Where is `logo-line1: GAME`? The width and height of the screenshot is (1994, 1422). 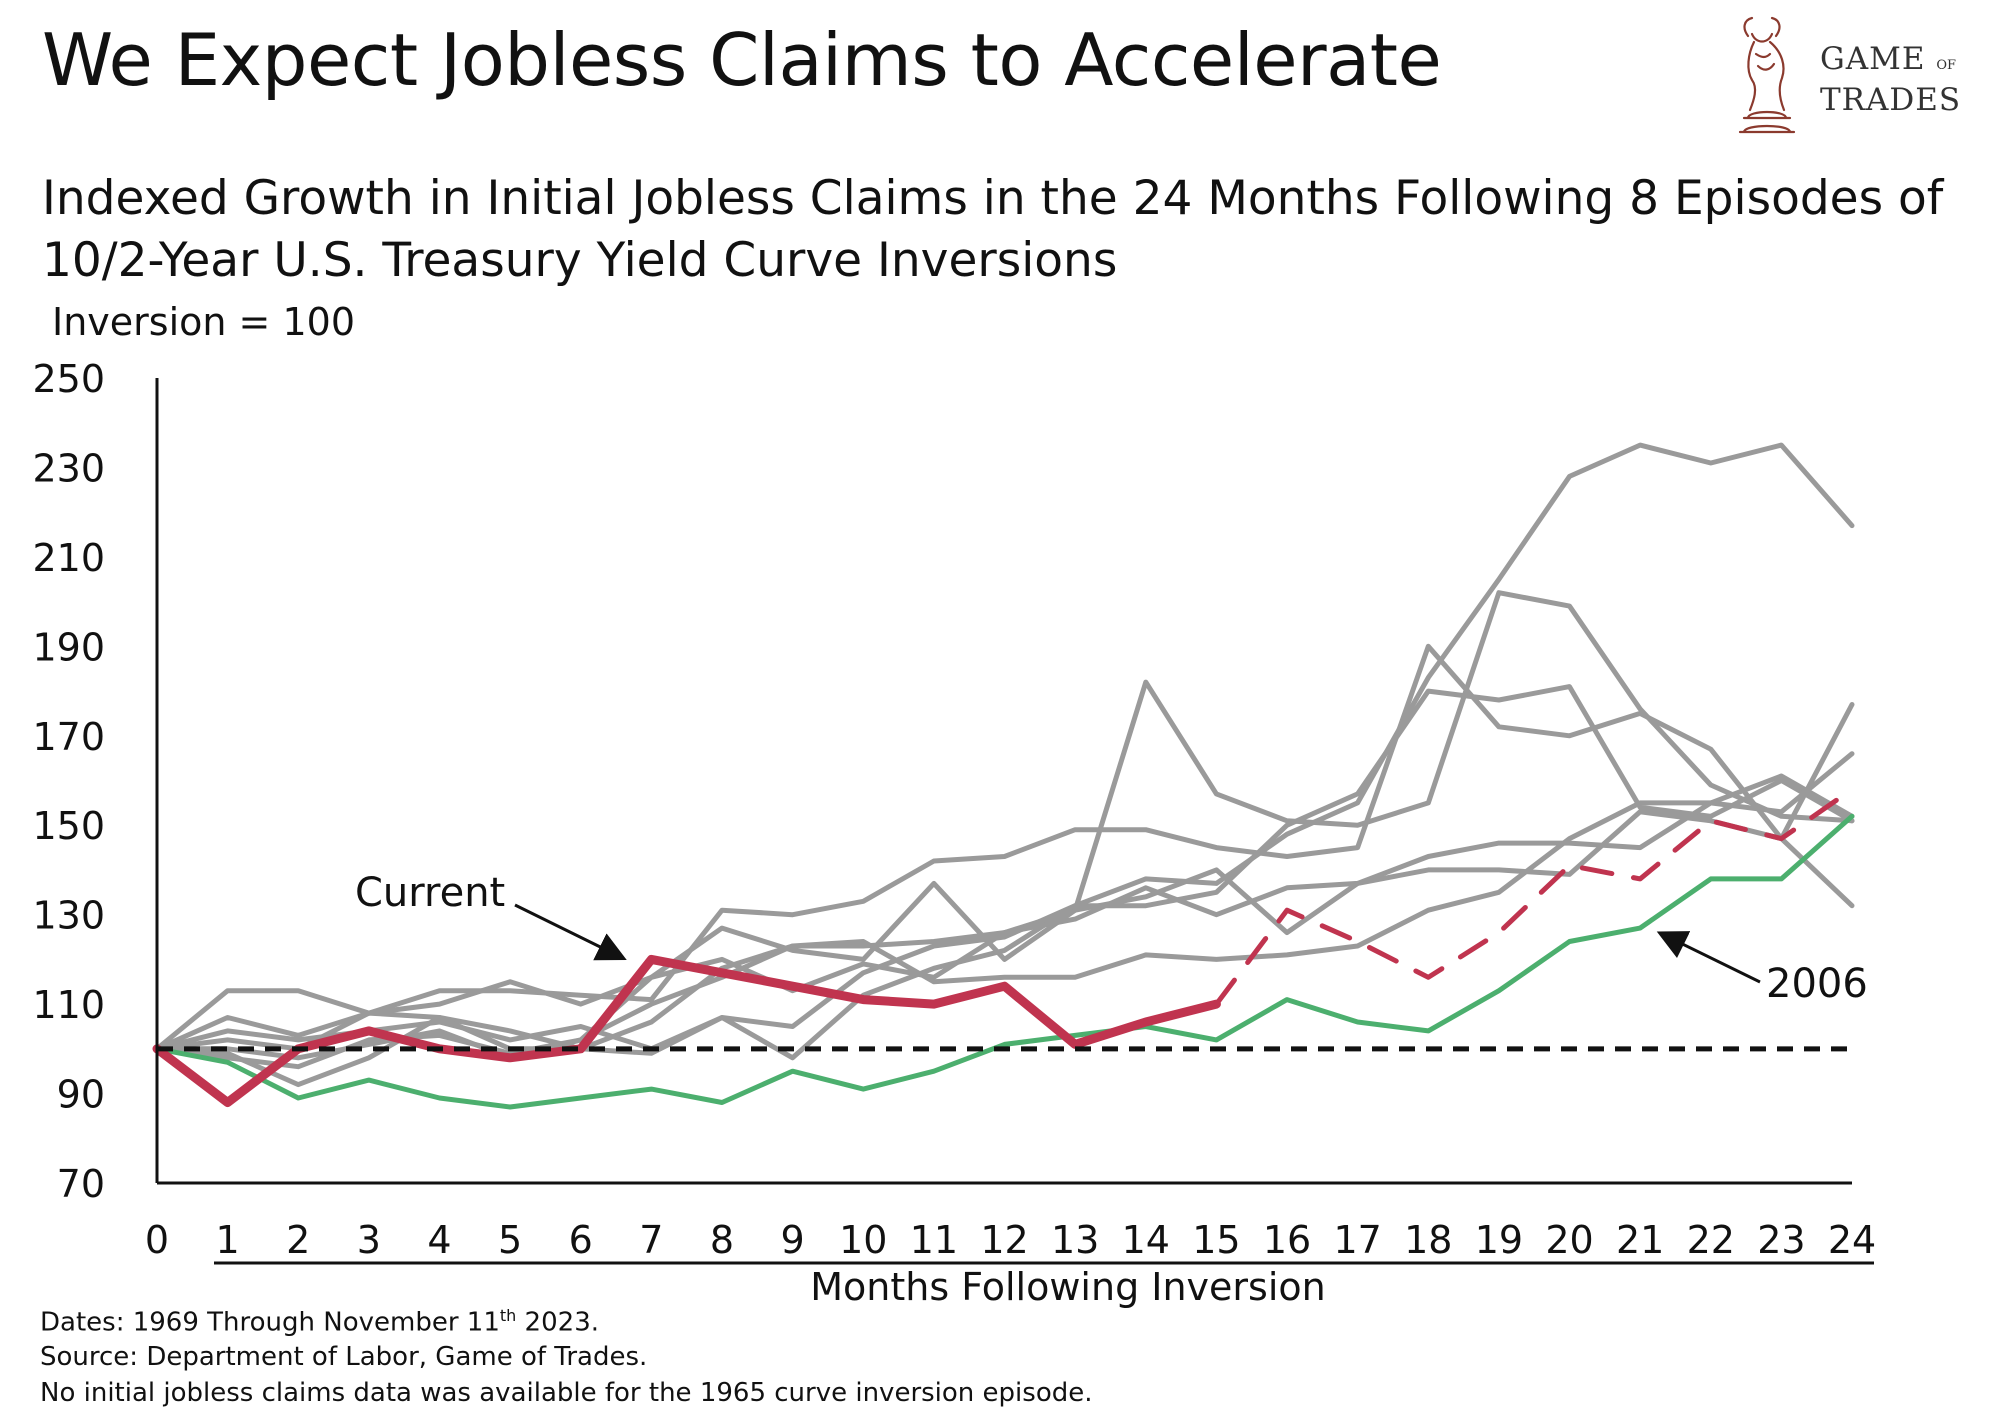
logo-line1: GAME is located at coordinates (1873, 59).